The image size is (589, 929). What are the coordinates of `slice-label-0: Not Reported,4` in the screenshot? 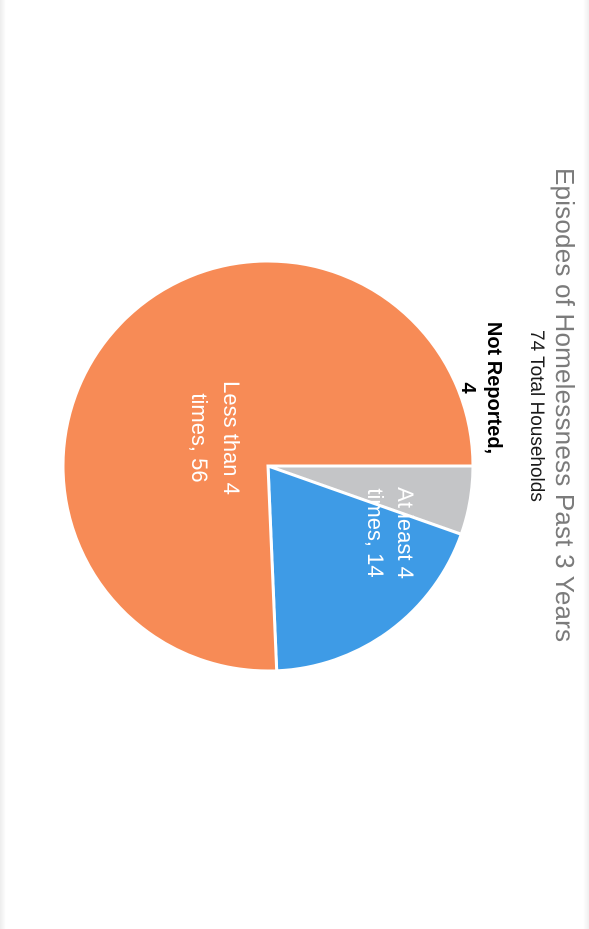 It's located at (481, 388).